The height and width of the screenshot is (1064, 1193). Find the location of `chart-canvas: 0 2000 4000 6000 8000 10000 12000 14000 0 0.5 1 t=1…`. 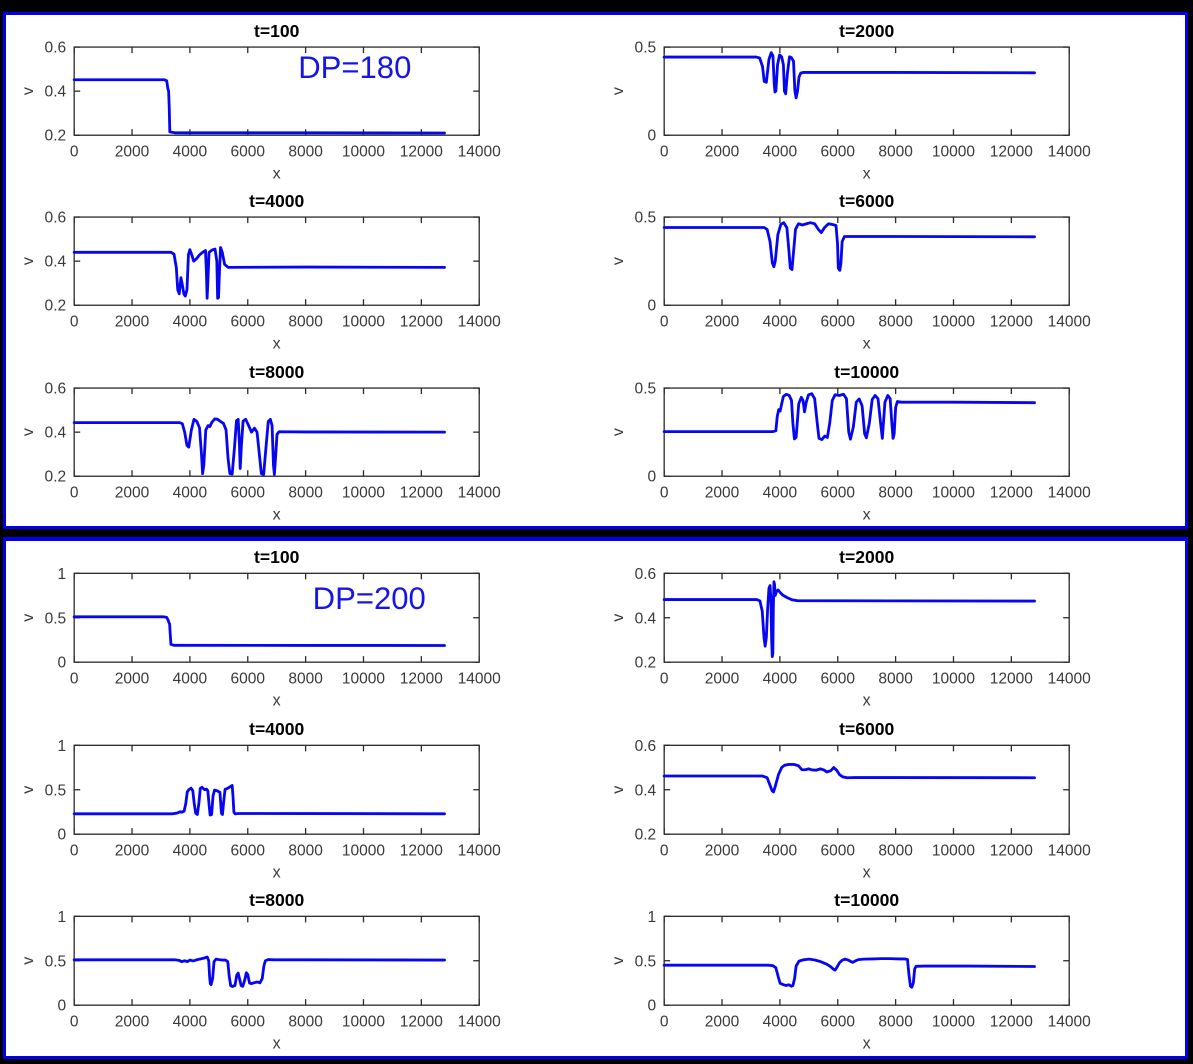

chart-canvas: 0 2000 4000 6000 8000 10000 12000 14000 0 0.5 1 t=1… is located at coordinates (260, 628).